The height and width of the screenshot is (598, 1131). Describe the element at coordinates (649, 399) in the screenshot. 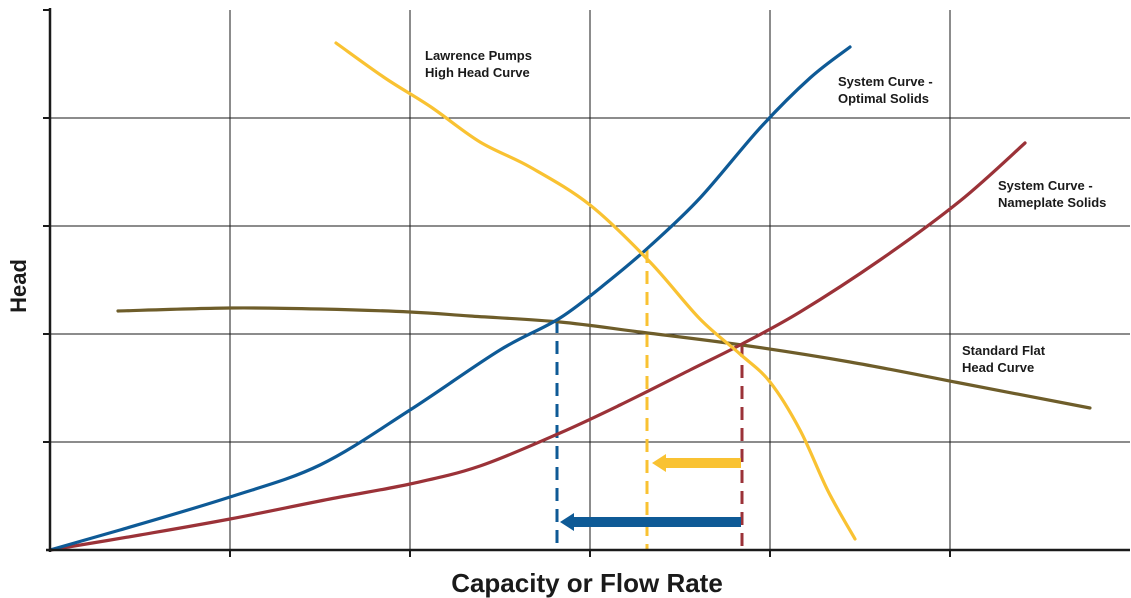

I see `operating-point-drop-lines` at that location.